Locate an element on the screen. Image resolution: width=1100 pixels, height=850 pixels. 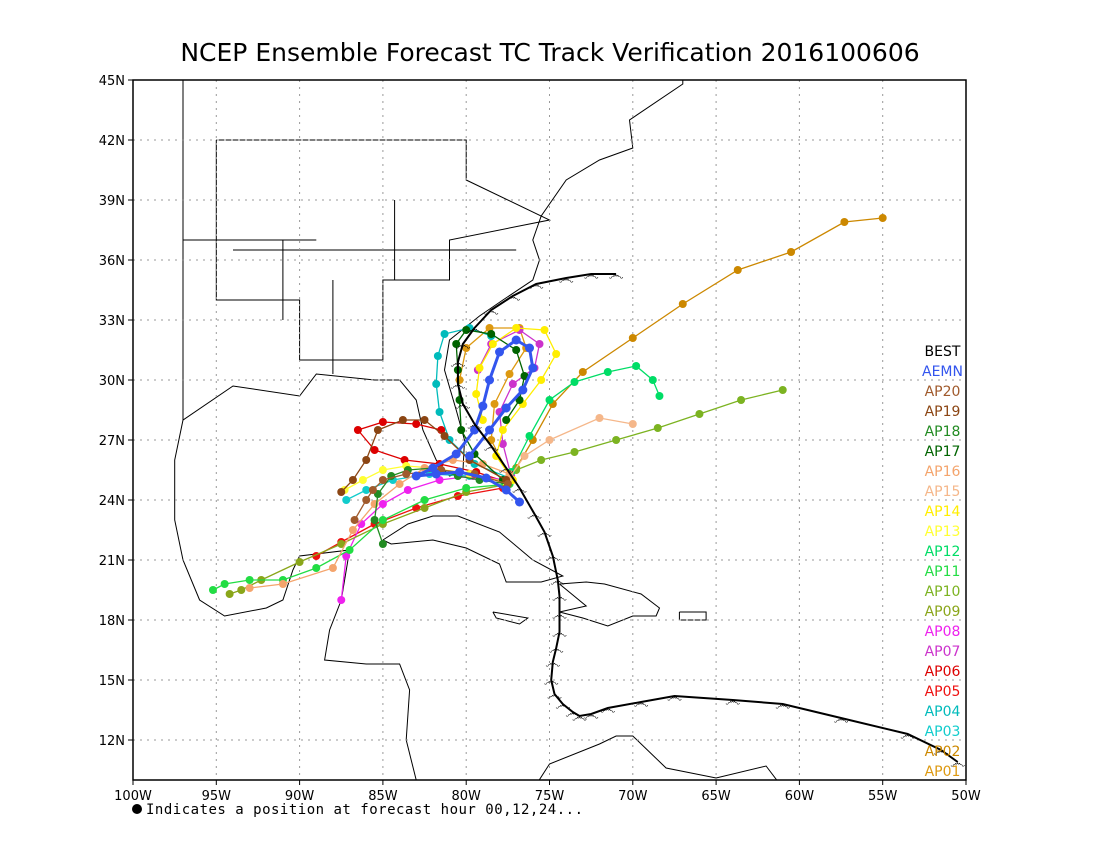
legend-item-ap19: AP19 is located at coordinates (942, 412).